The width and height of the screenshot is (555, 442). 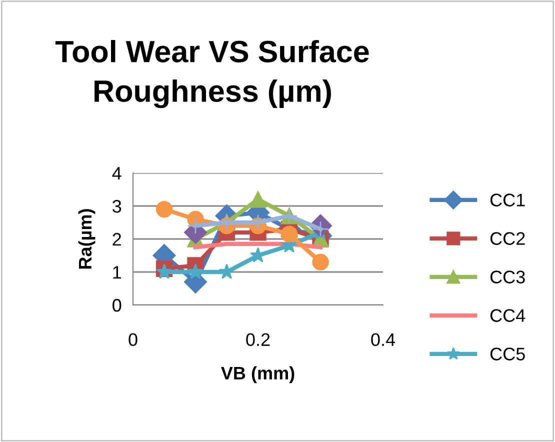 I want to click on legend-label: CC3, so click(x=507, y=277).